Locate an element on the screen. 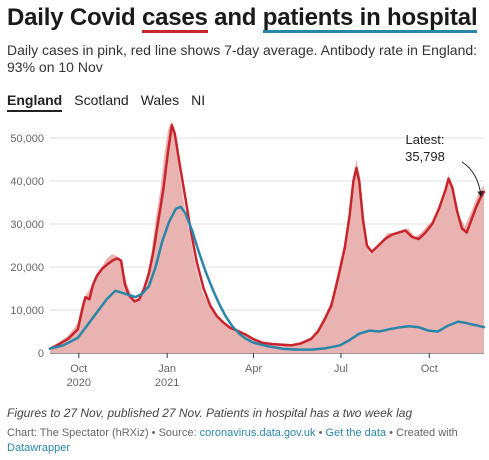  get-data-link: Get the data is located at coordinates (356, 433).